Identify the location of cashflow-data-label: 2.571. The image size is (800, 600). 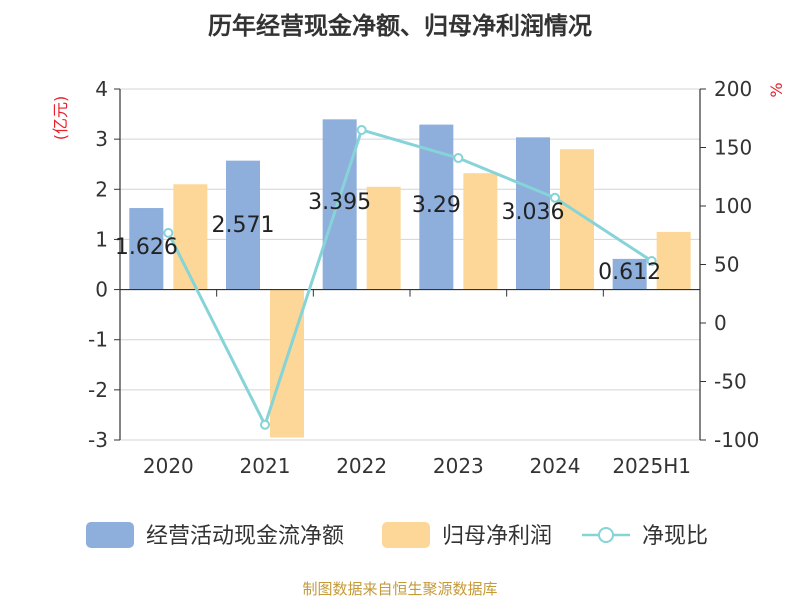
(243, 225).